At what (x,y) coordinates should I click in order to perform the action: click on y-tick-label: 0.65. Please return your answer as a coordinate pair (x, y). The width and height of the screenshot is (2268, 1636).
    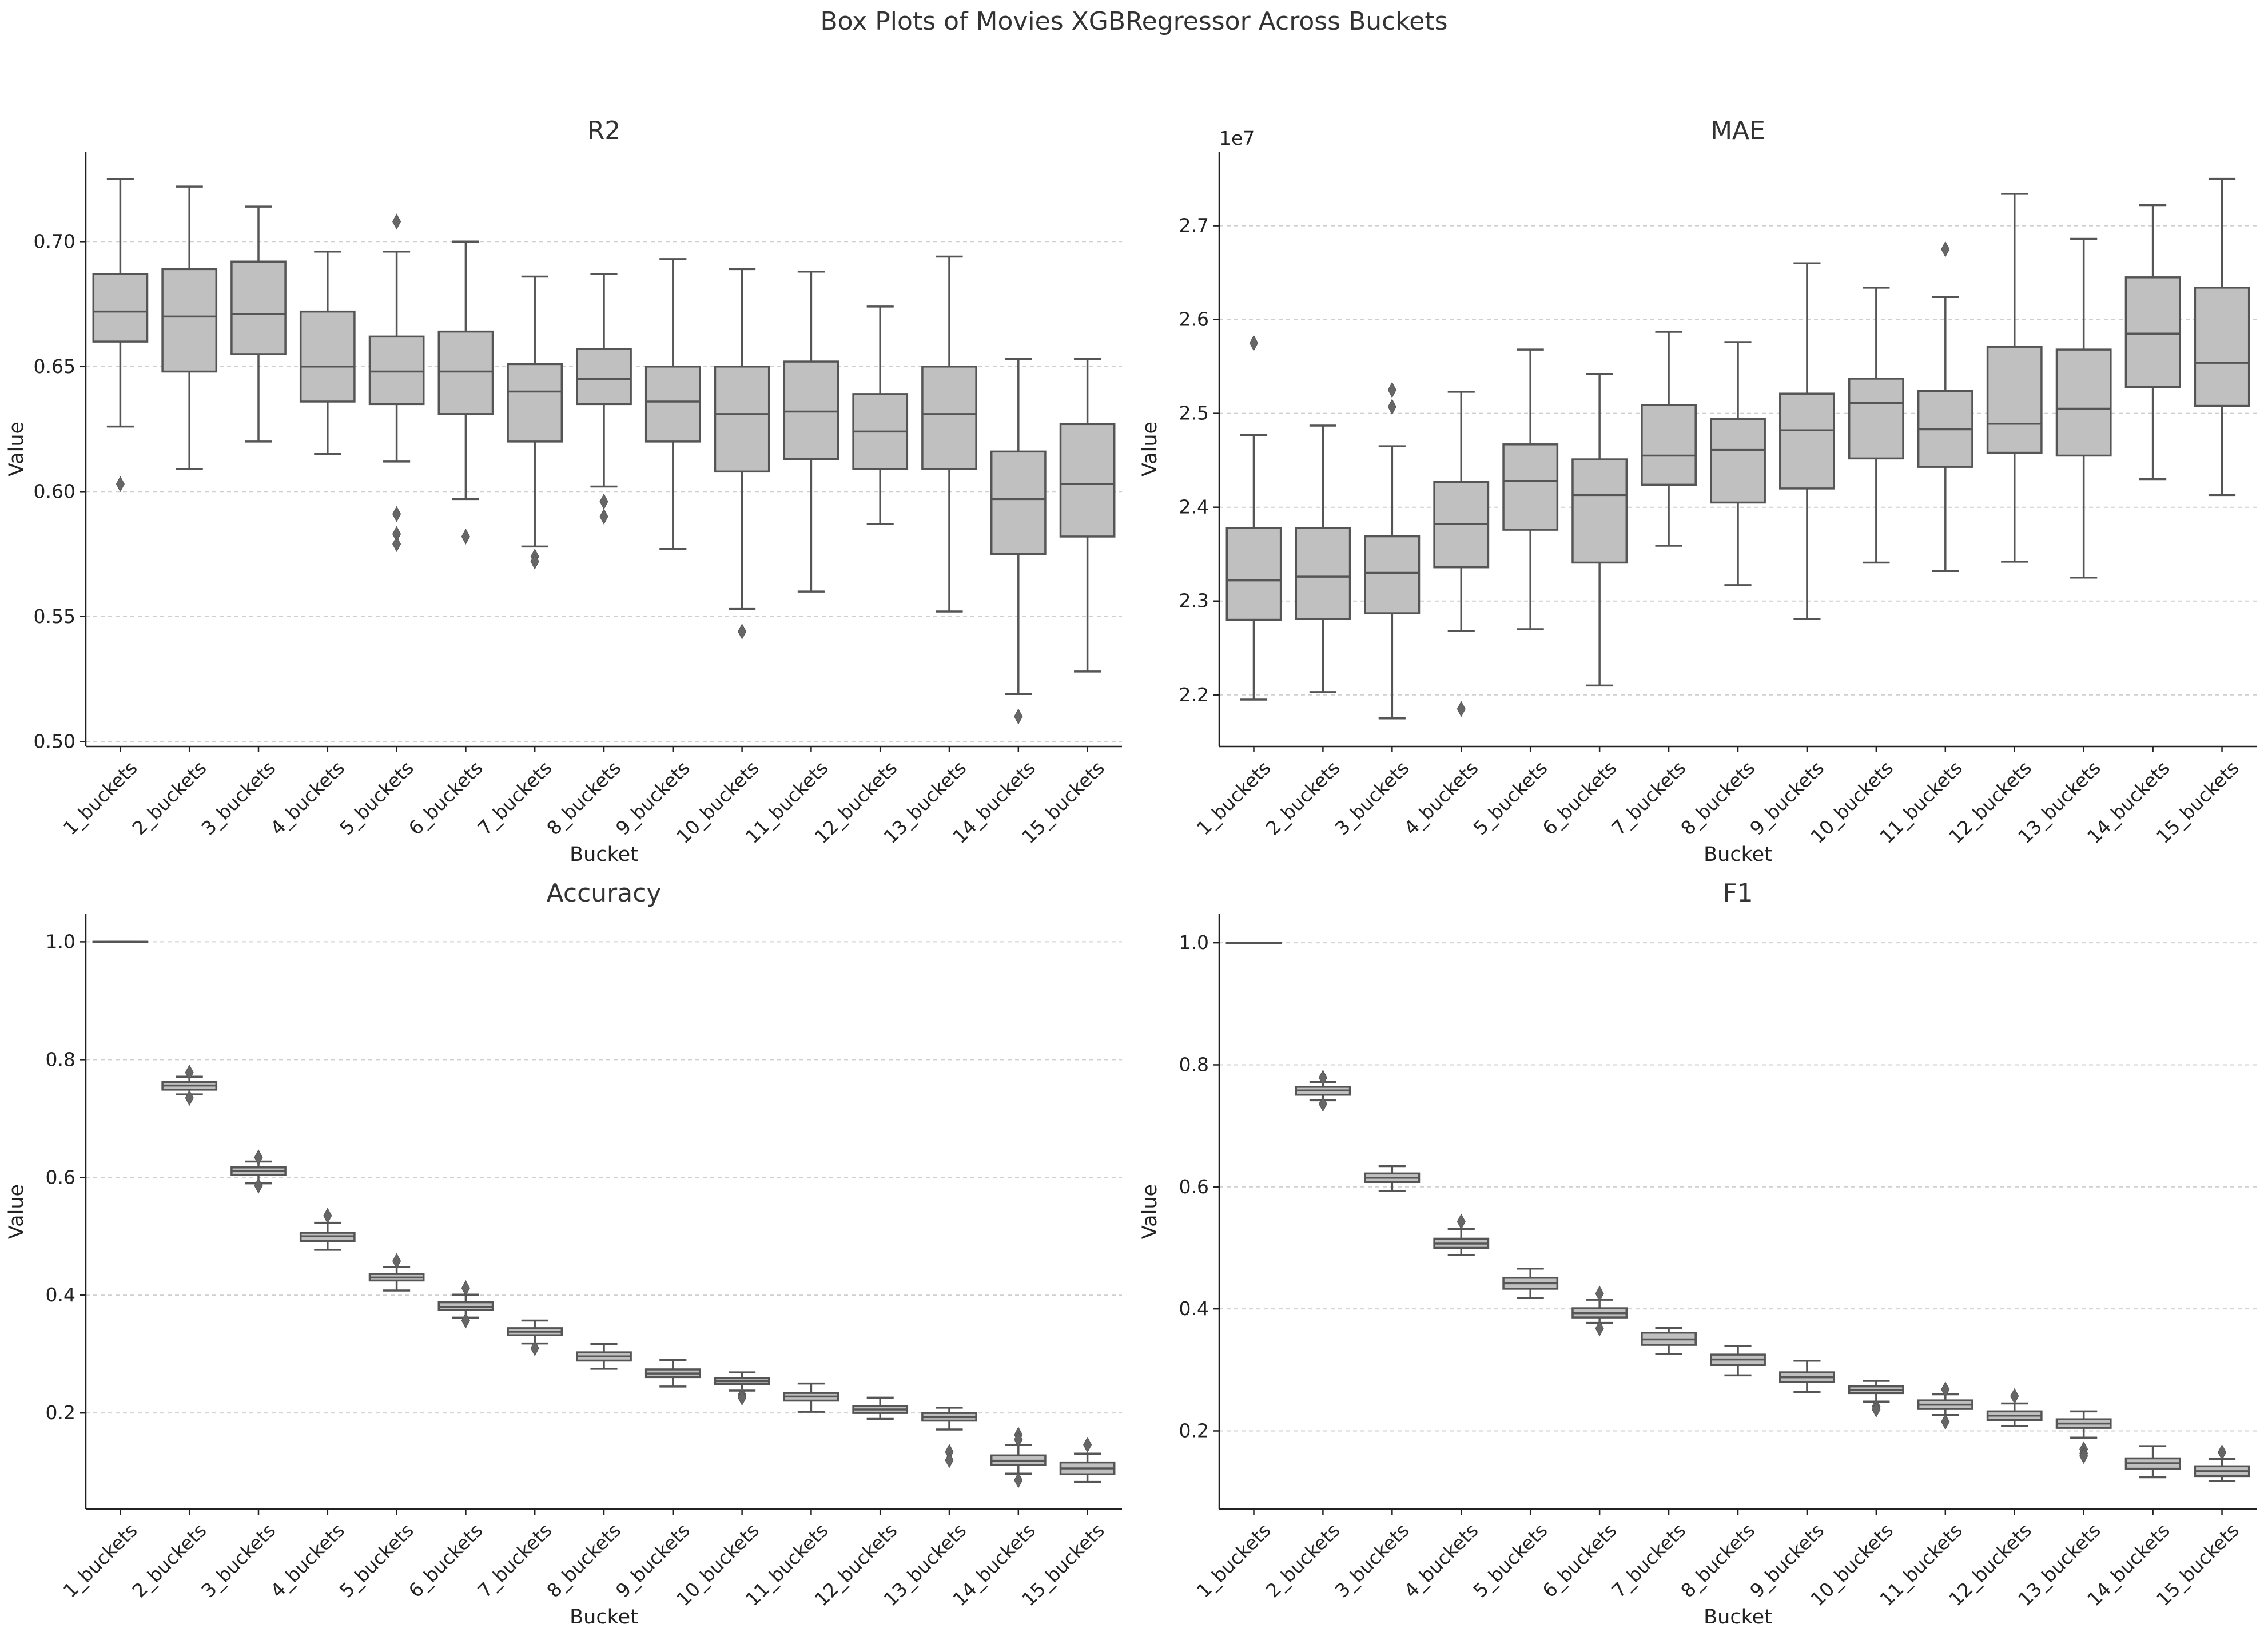
    Looking at the image, I should click on (54, 367).